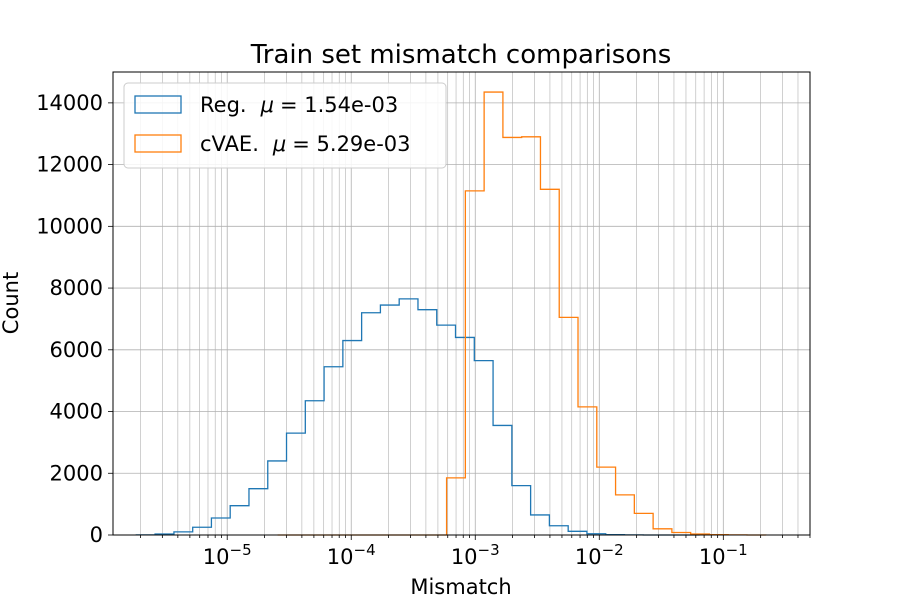 The image size is (900, 600). I want to click on legend-label-cvae: cVAE. μ = 5.29e-03, so click(305, 144).